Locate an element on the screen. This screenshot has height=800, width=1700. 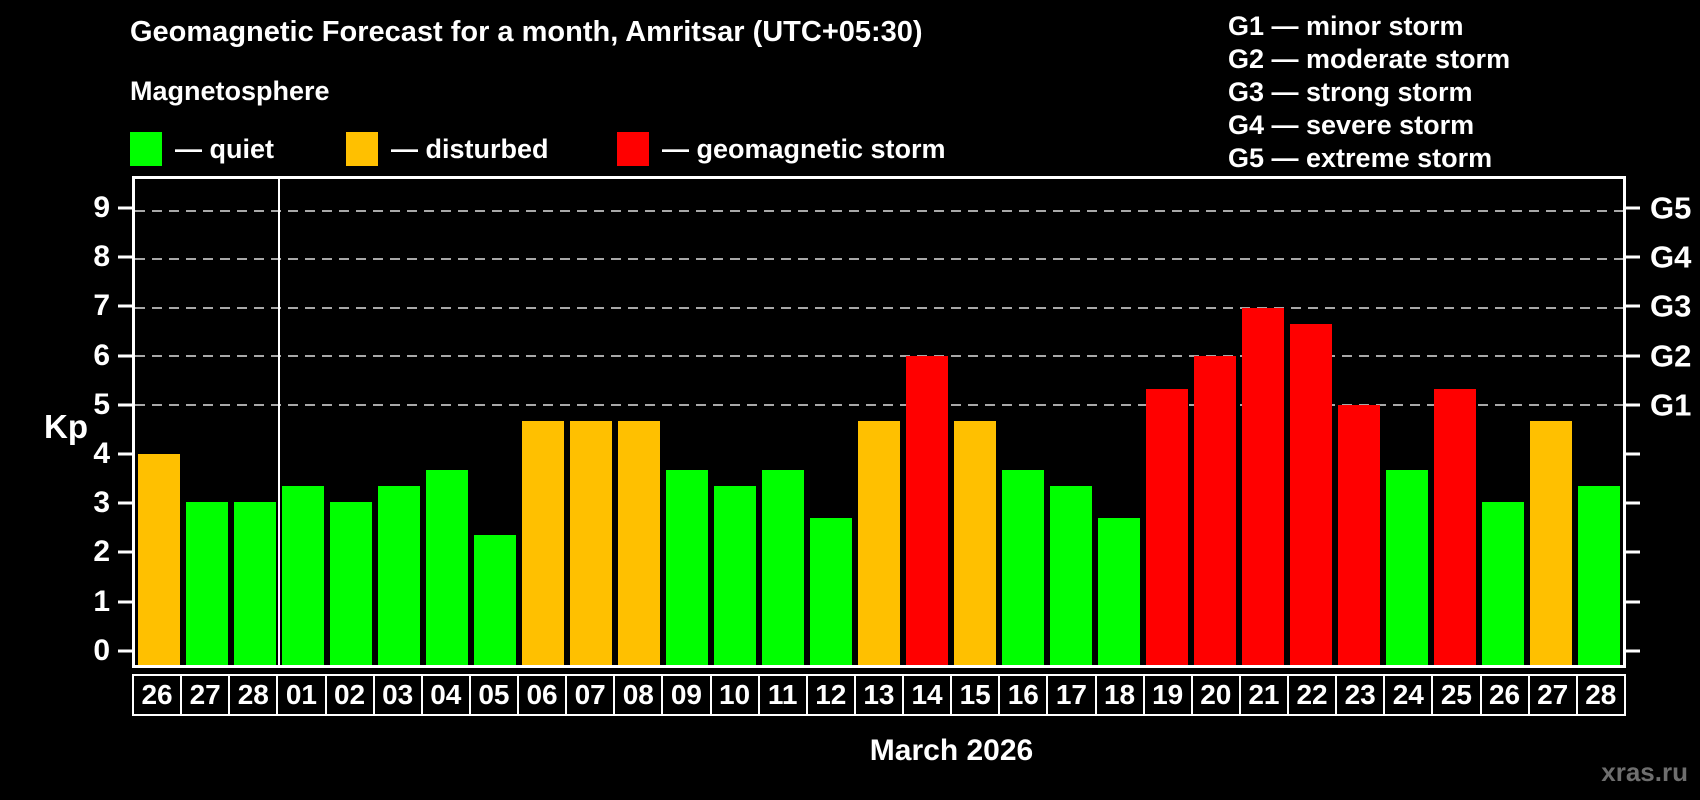
g3-legend-entry: G3 — strong storm is located at coordinates (1350, 92).